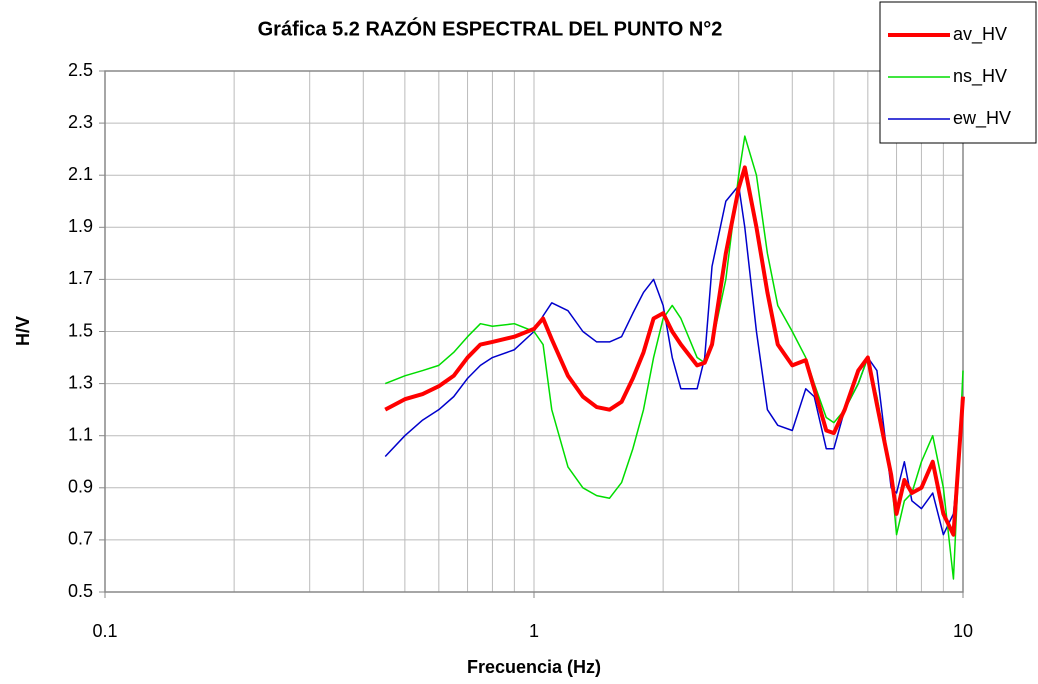  I want to click on y-tick-label: 1.1, so click(80, 434).